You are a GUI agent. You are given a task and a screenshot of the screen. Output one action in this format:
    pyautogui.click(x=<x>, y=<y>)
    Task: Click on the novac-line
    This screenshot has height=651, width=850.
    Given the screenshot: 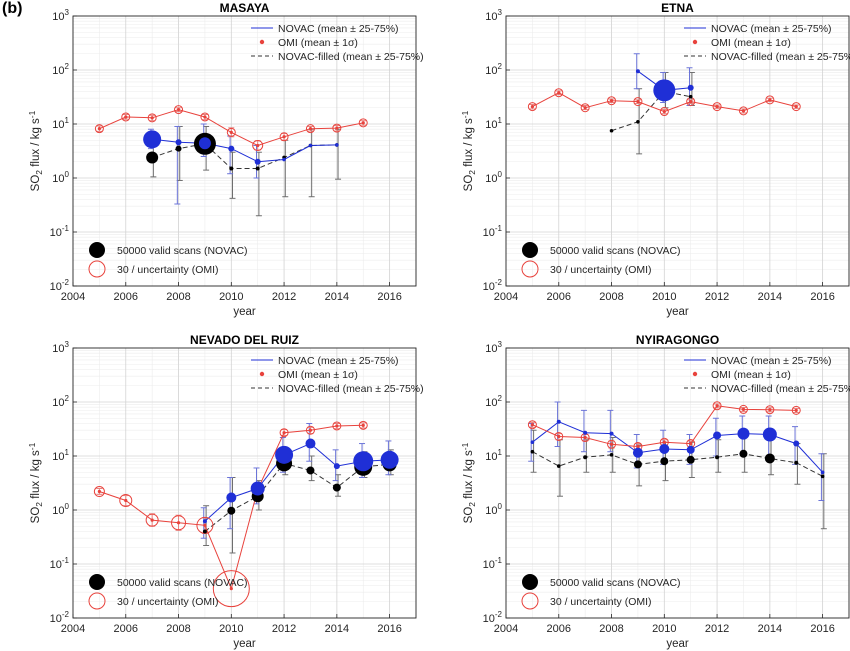 What is the action you would take?
    pyautogui.click(x=244, y=150)
    